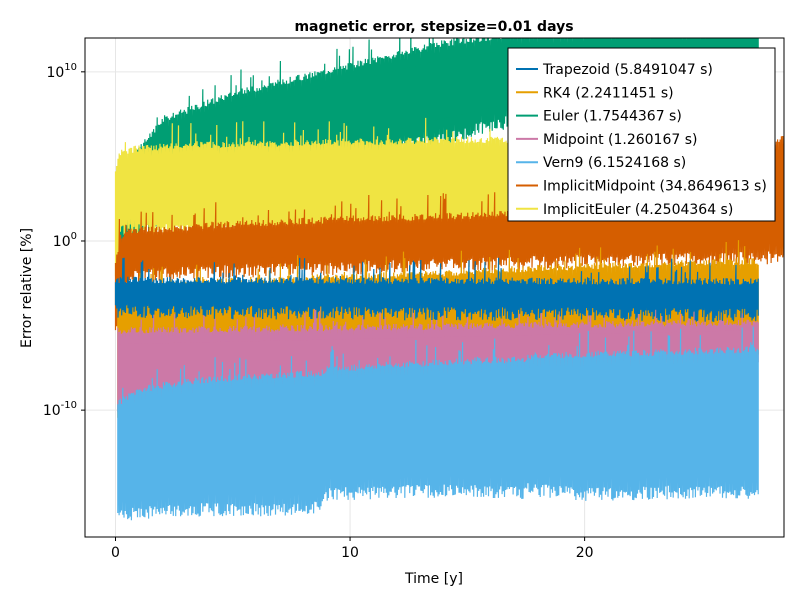 This screenshot has width=800, height=600. I want to click on x-tick-label: 10, so click(350, 553).